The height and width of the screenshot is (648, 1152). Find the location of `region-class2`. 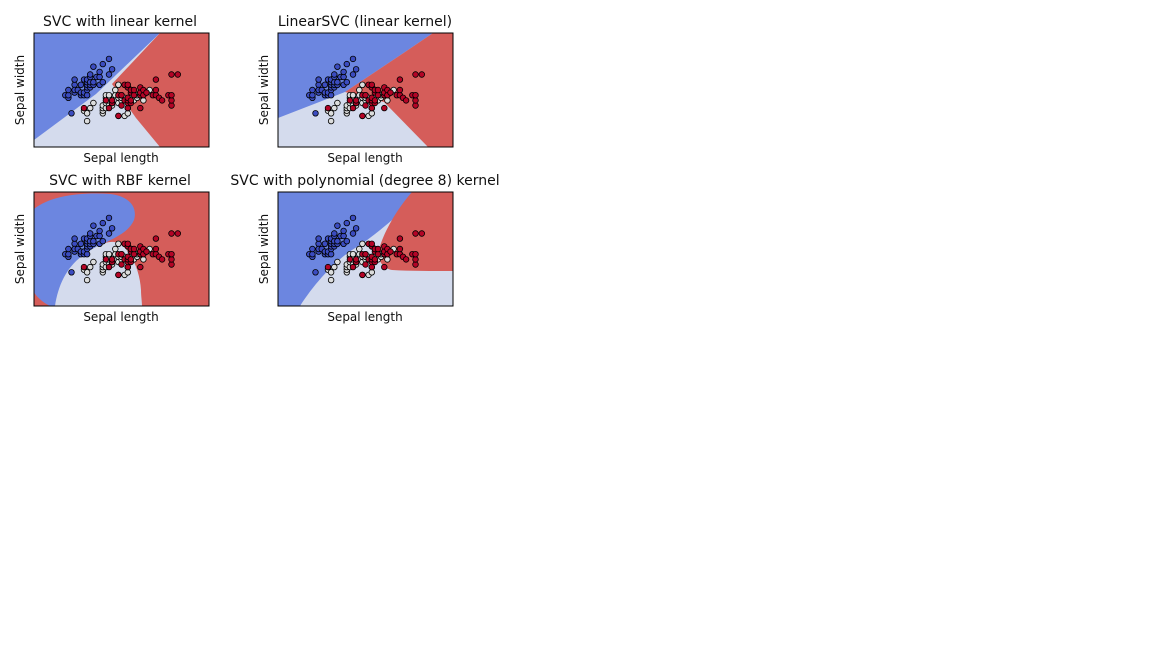

region-class2 is located at coordinates (160, 90).